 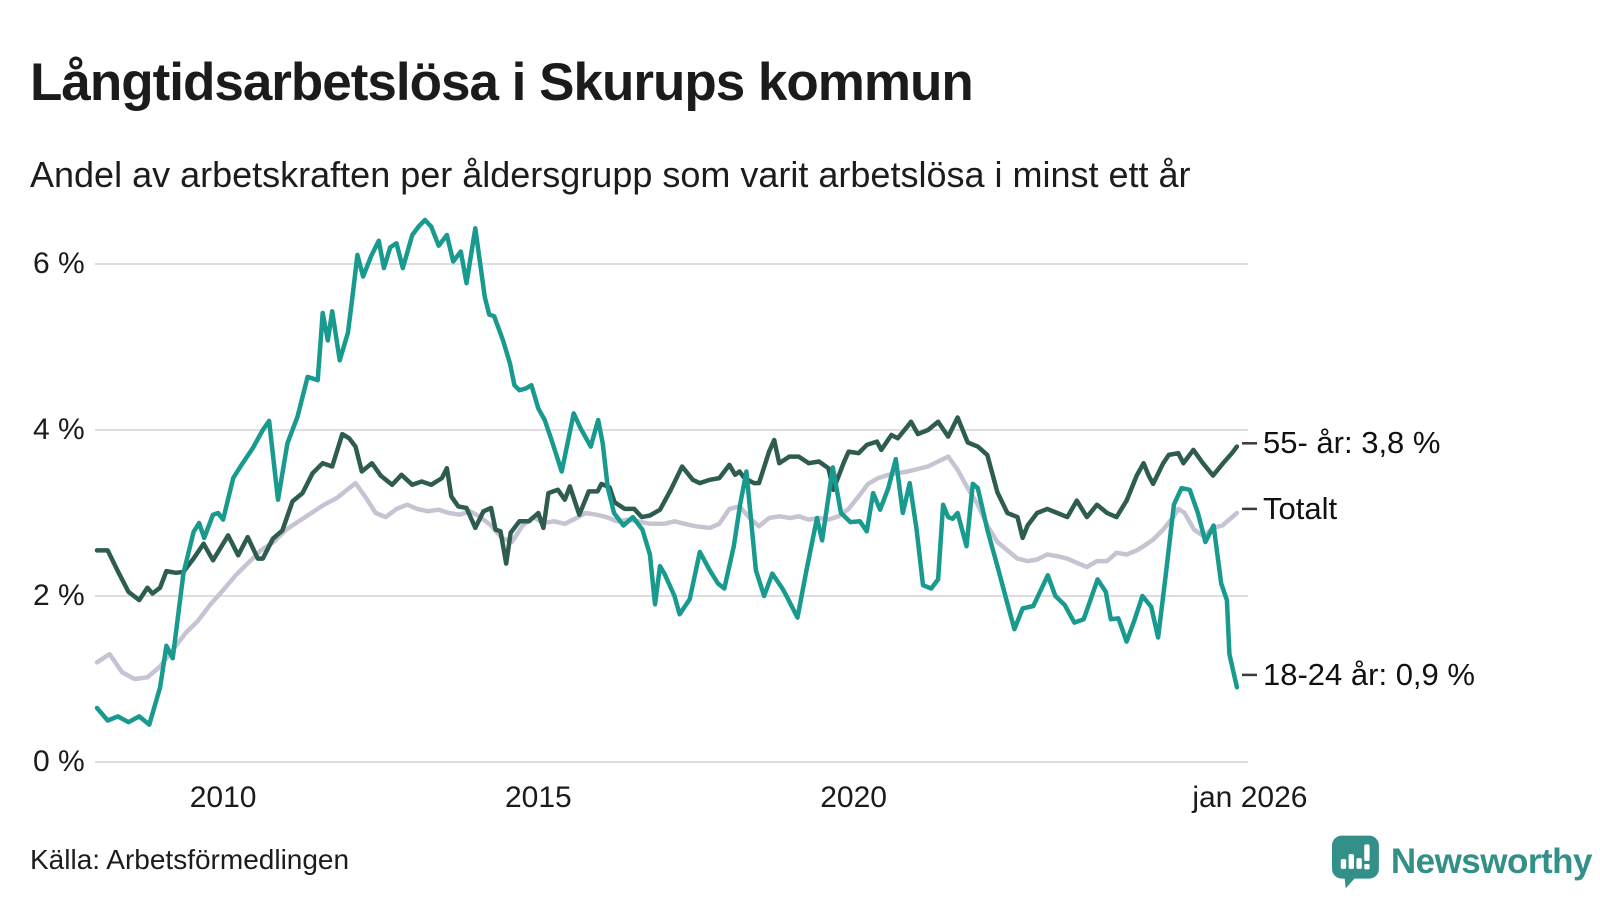 What do you see at coordinates (1250, 797) in the screenshot?
I see `x-axis-tick-label: jan 2026` at bounding box center [1250, 797].